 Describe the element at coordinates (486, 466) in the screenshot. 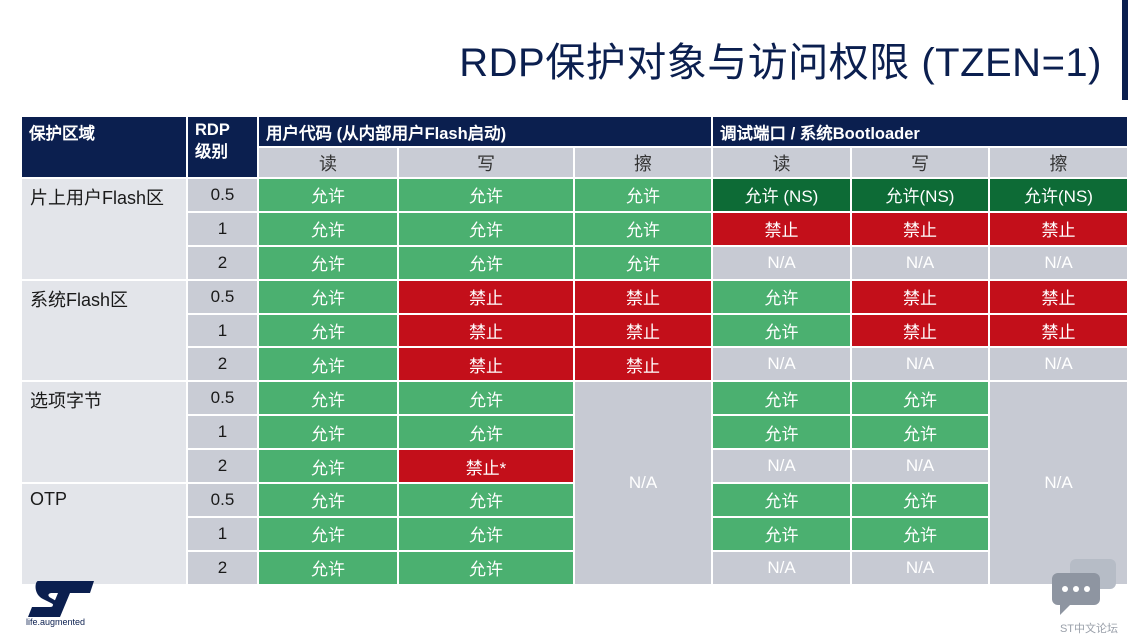

I see `access-cell: 禁止*` at that location.